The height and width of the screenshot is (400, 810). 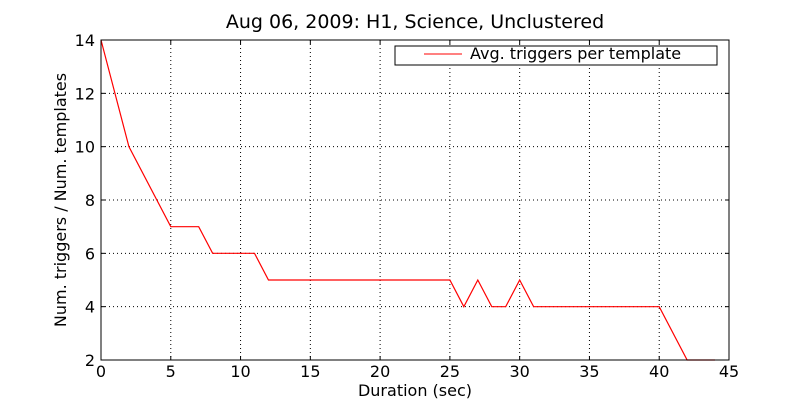 I want to click on x-tick-label: 45, so click(x=729, y=371).